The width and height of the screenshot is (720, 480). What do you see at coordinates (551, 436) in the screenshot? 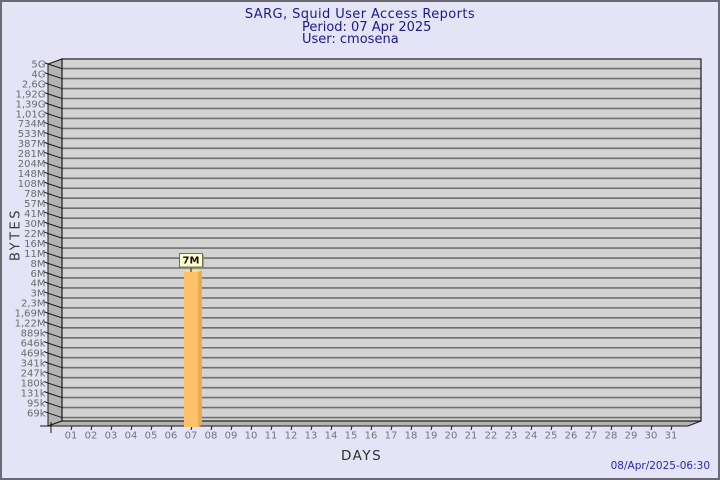
I see `x-tick-label: 25` at bounding box center [551, 436].